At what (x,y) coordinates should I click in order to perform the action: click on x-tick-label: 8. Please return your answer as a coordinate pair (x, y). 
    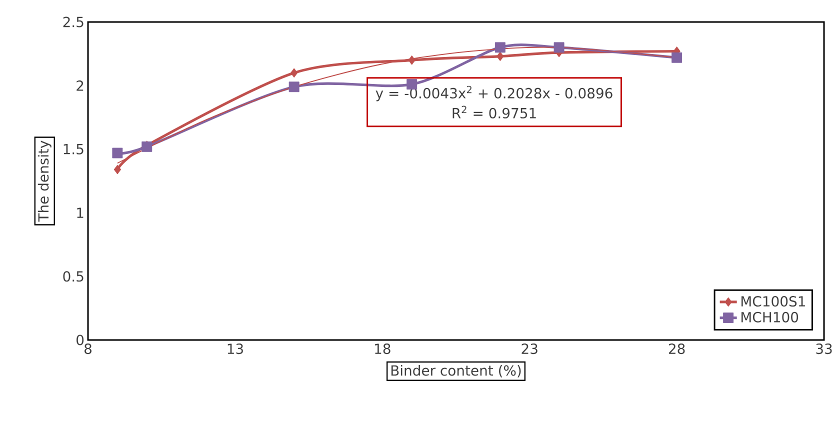
    Looking at the image, I should click on (88, 349).